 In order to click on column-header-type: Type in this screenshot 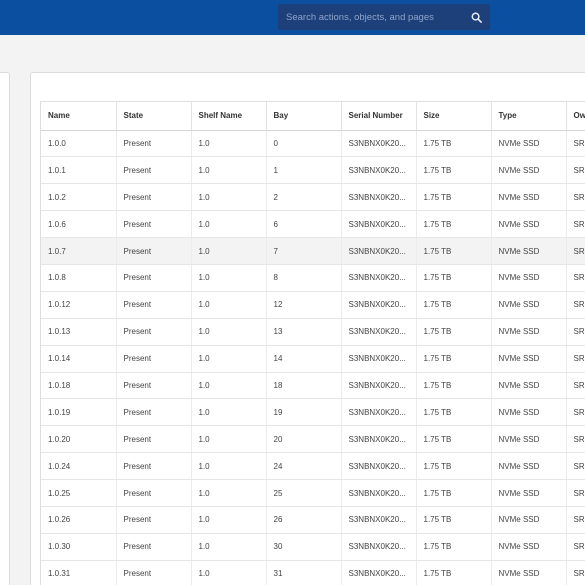, I will do `click(529, 116)`.